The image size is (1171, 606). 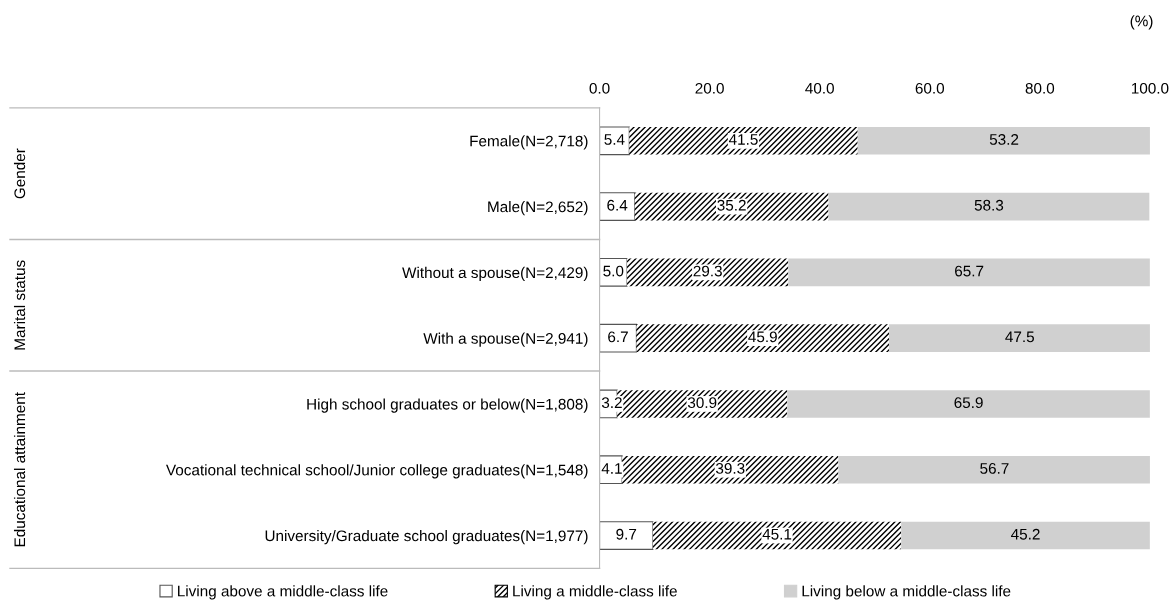 I want to click on x-tick-label: 20.0, so click(x=709, y=88).